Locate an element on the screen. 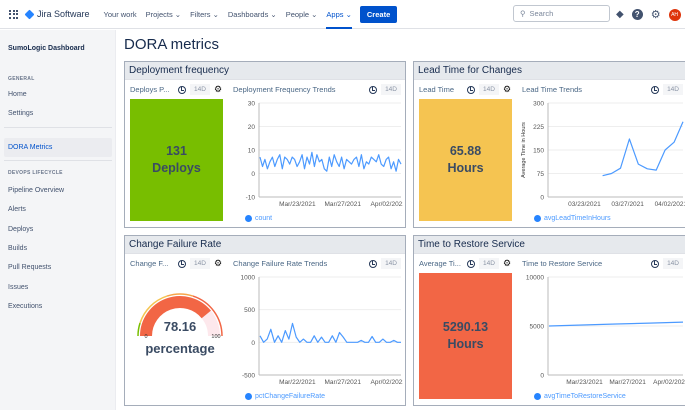 The width and height of the screenshot is (685, 410). chart-legend: count is located at coordinates (258, 218).